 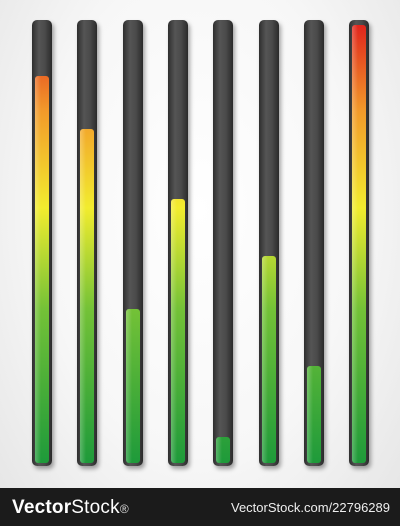 I want to click on watermark-footer: VectorStock® VectorStock.com/22796289, so click(x=200, y=507).